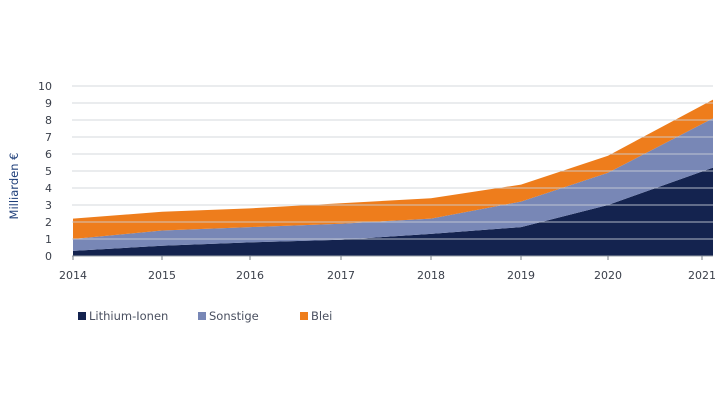 The height and width of the screenshot is (405, 720). Describe the element at coordinates (162, 275) in the screenshot. I see `x-tick-label: 2015` at that location.